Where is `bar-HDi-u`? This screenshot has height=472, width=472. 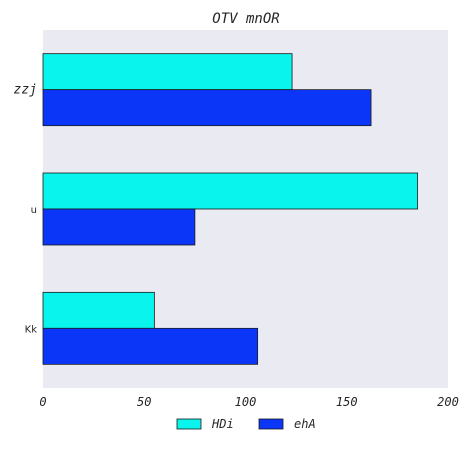
bar-HDi-u is located at coordinates (230, 191).